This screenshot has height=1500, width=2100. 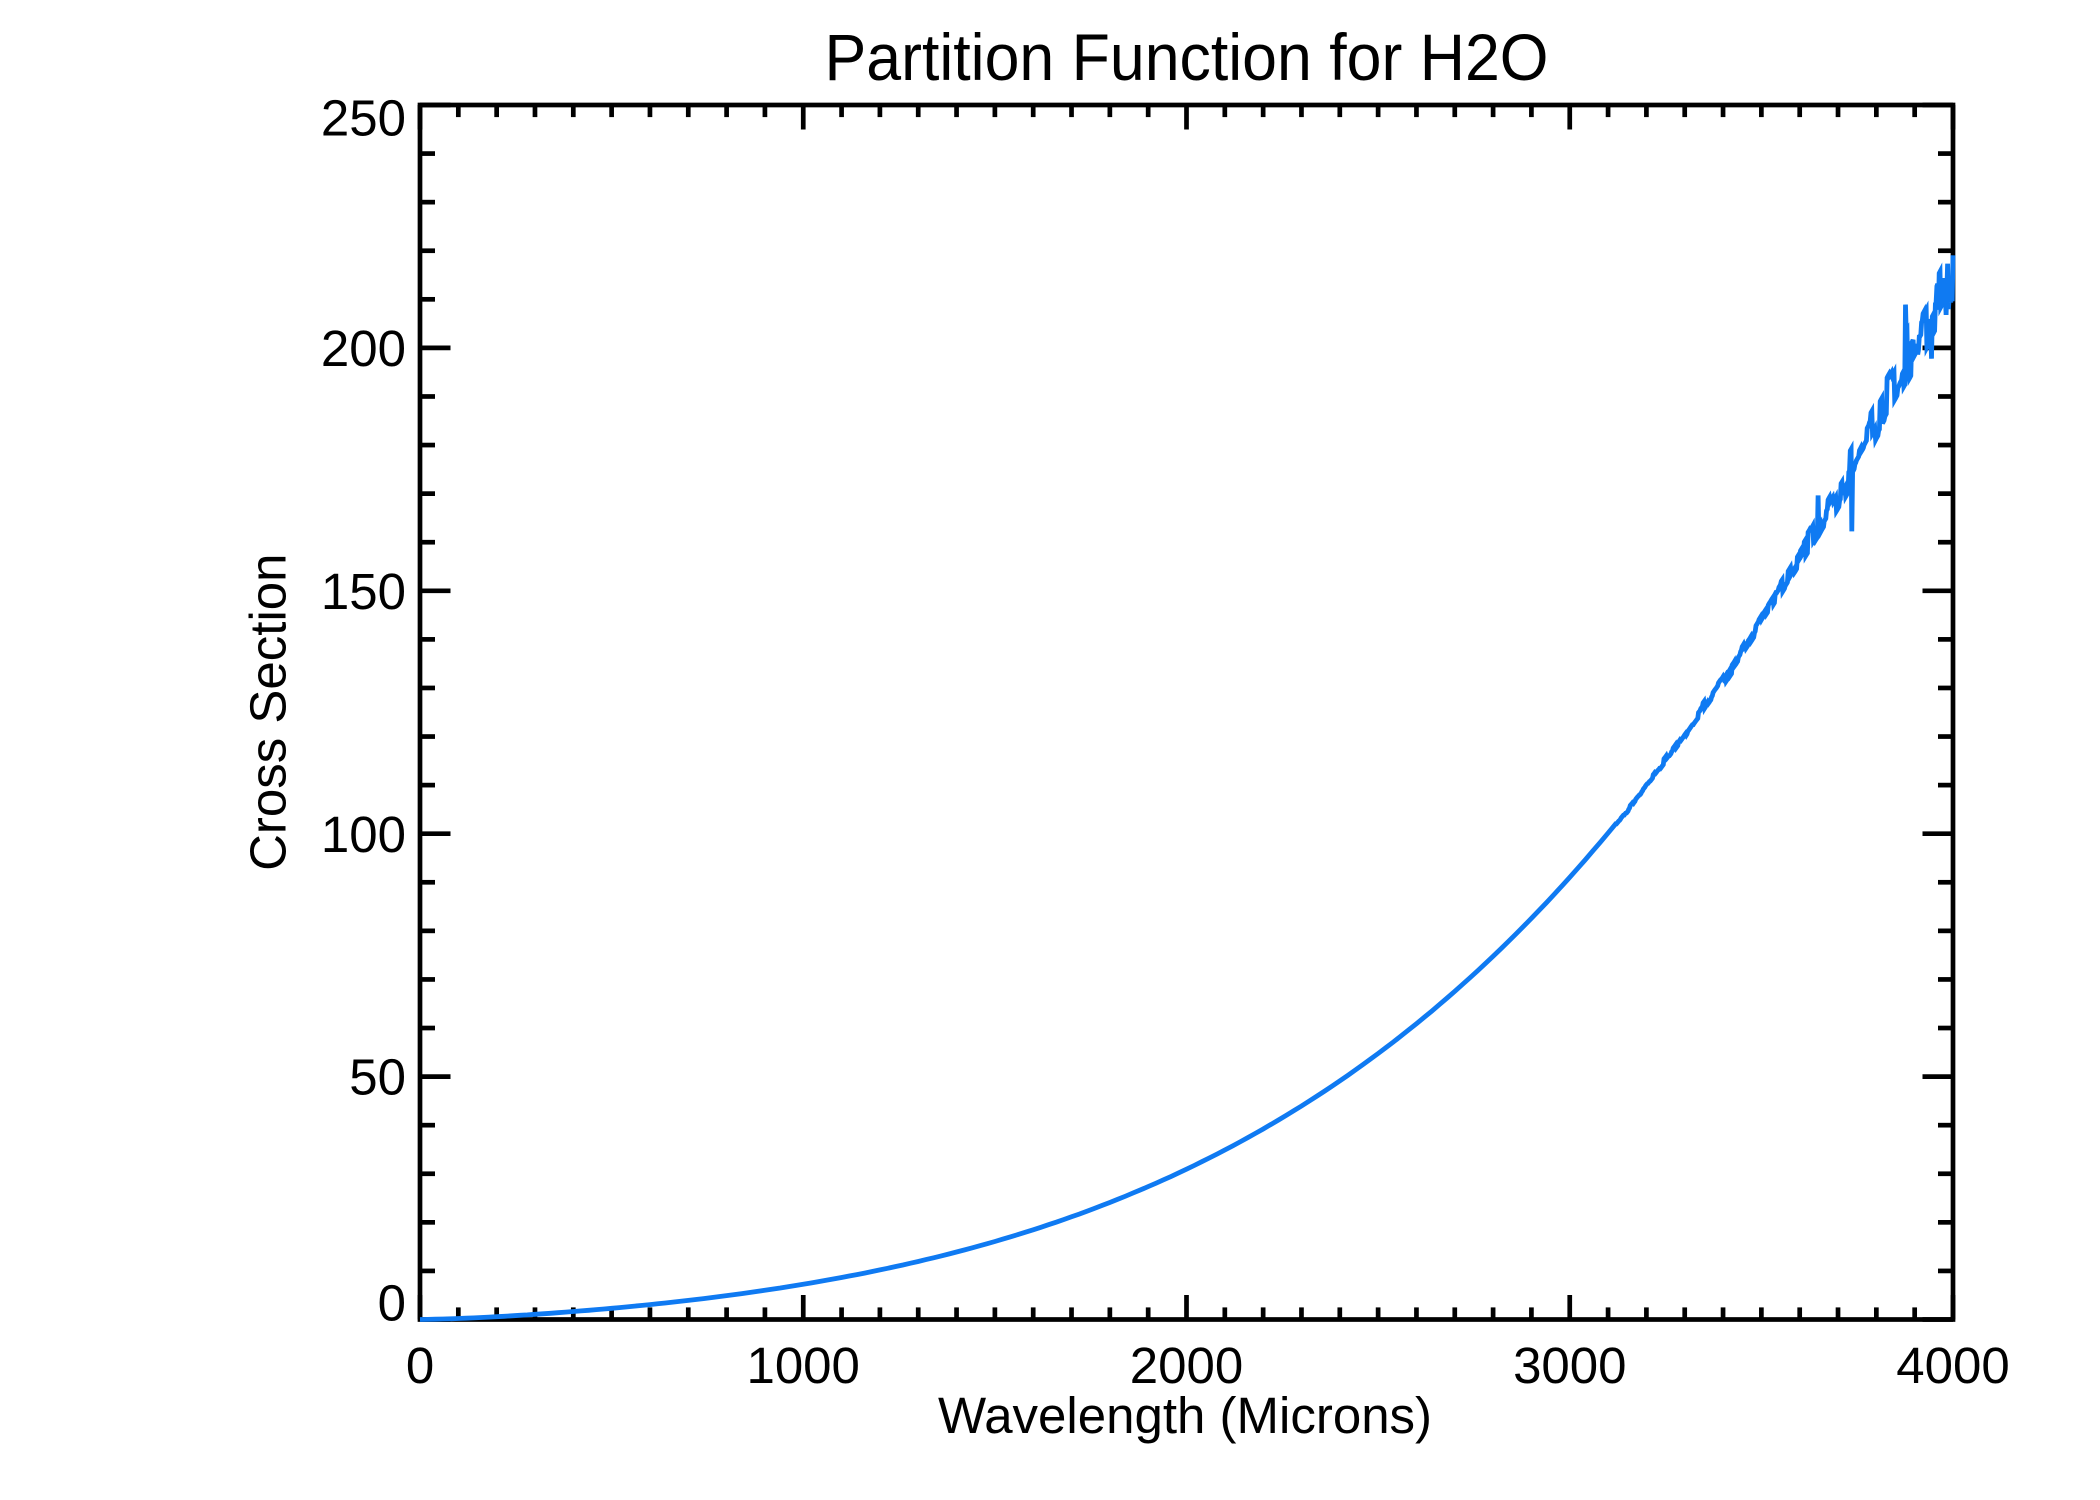 What do you see at coordinates (363, 117) in the screenshot?
I see `svg-text: 250` at bounding box center [363, 117].